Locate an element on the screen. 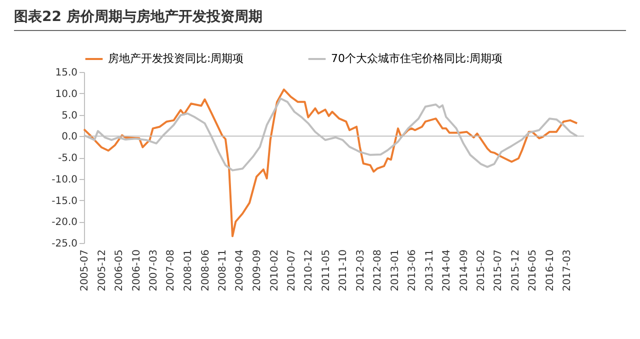 The height and width of the screenshot is (339, 640). x-tick-label: 2008-11 is located at coordinates (223, 271).